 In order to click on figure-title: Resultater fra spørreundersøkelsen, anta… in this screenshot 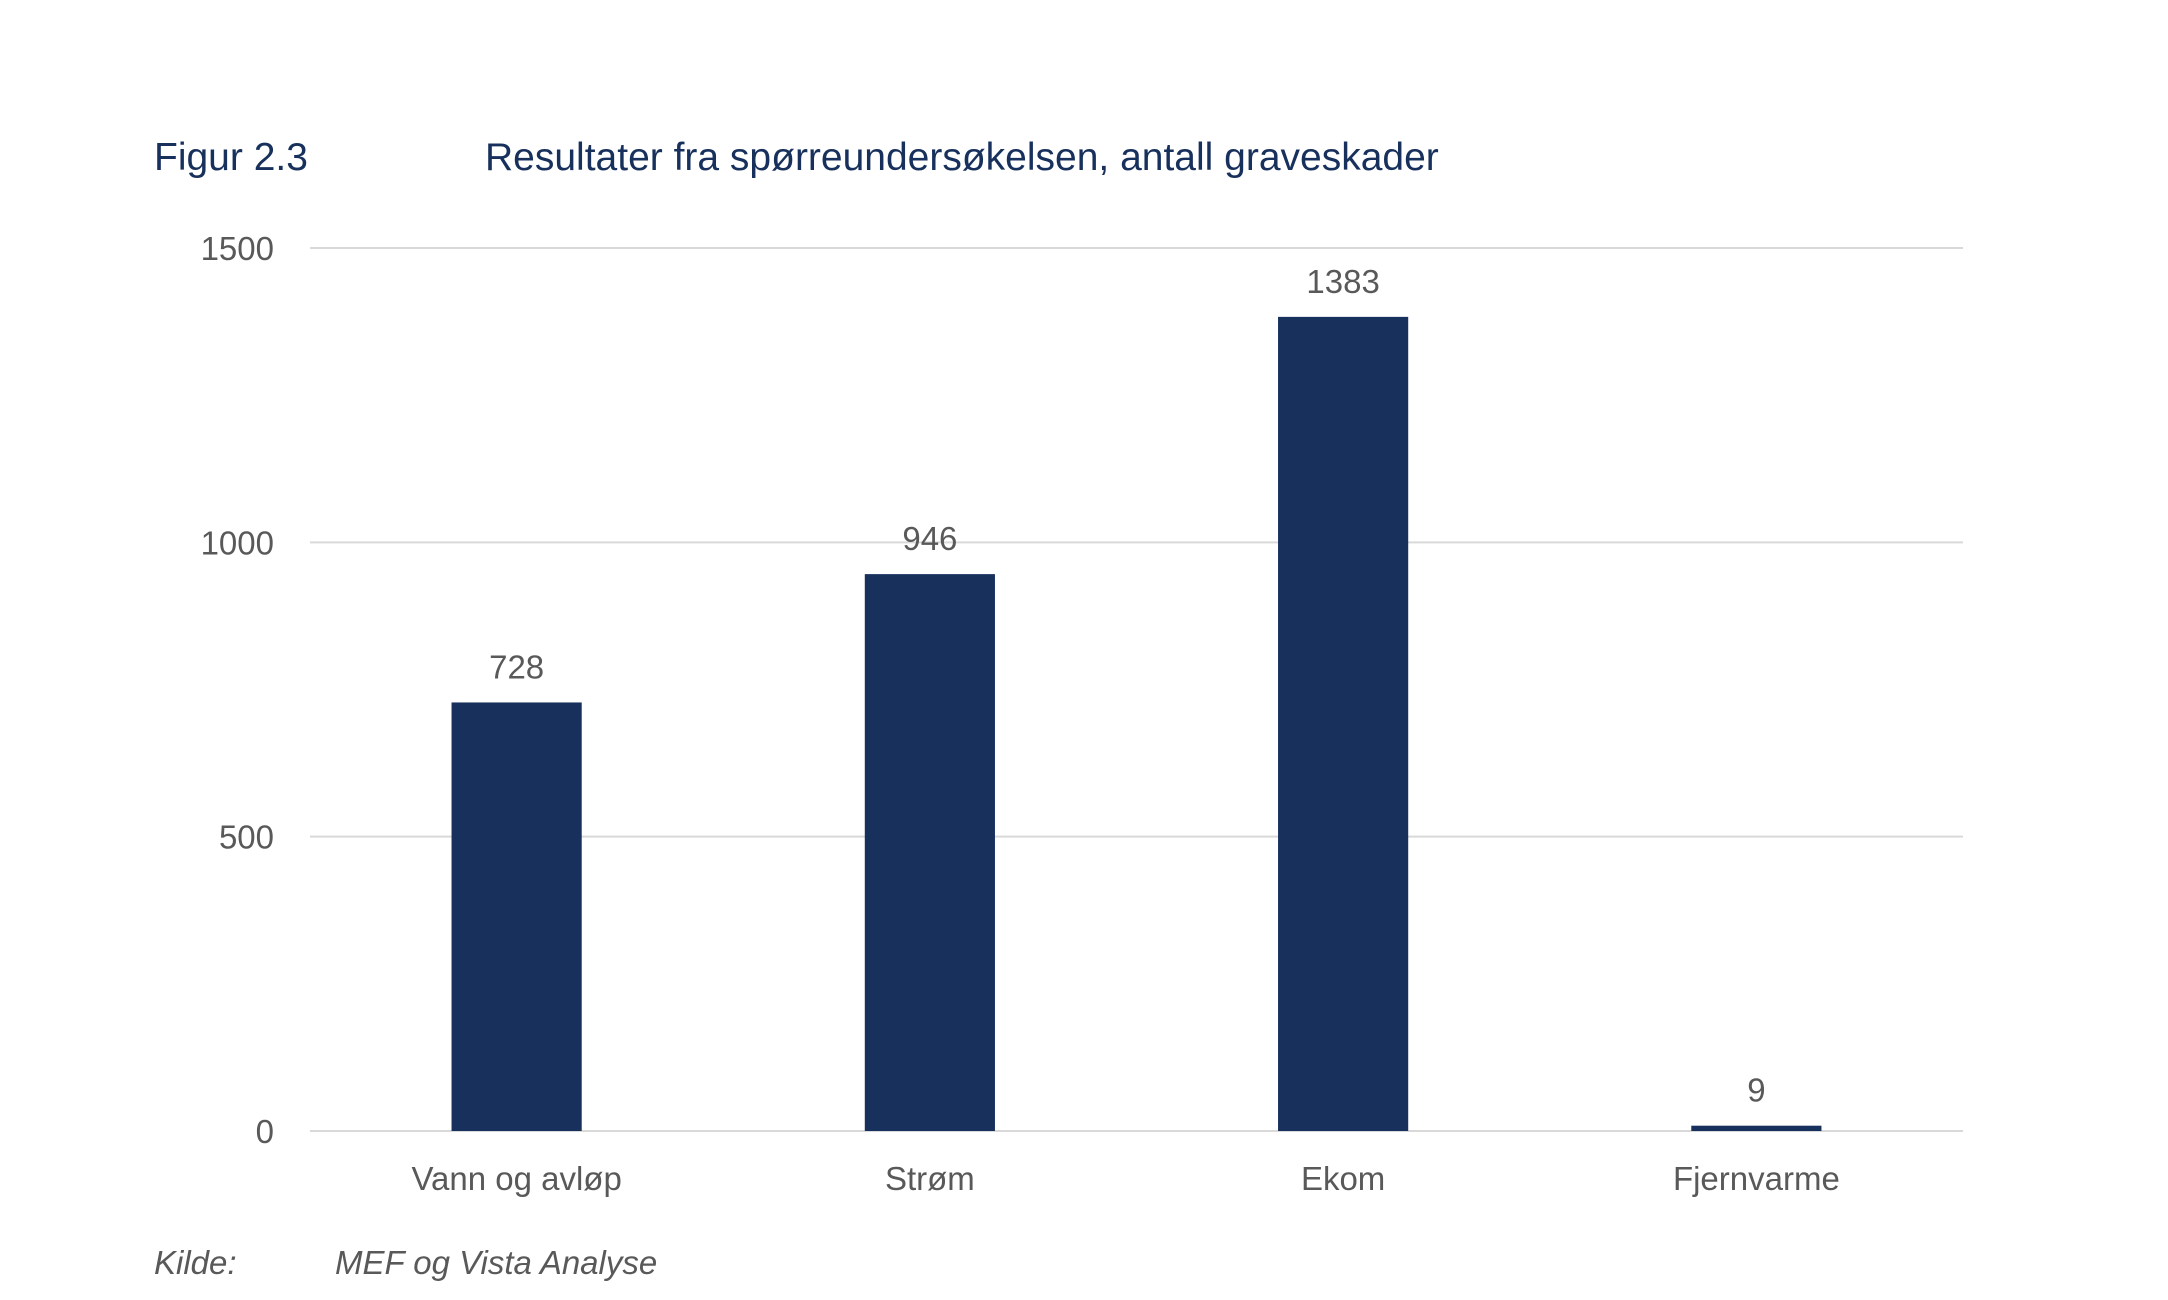, I will do `click(962, 157)`.